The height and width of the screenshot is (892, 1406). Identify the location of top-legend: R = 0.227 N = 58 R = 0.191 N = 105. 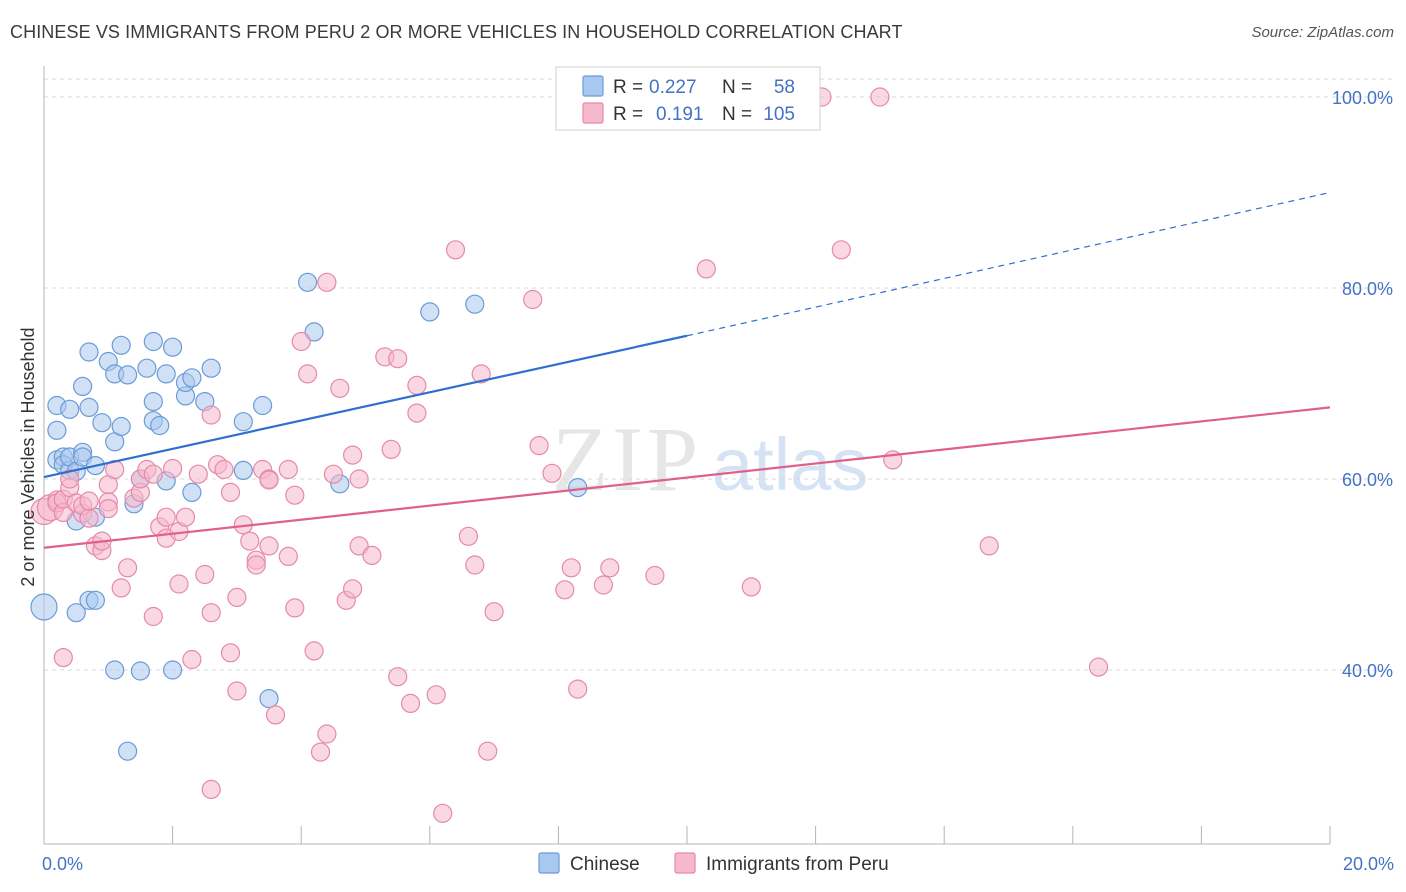
(688, 98).